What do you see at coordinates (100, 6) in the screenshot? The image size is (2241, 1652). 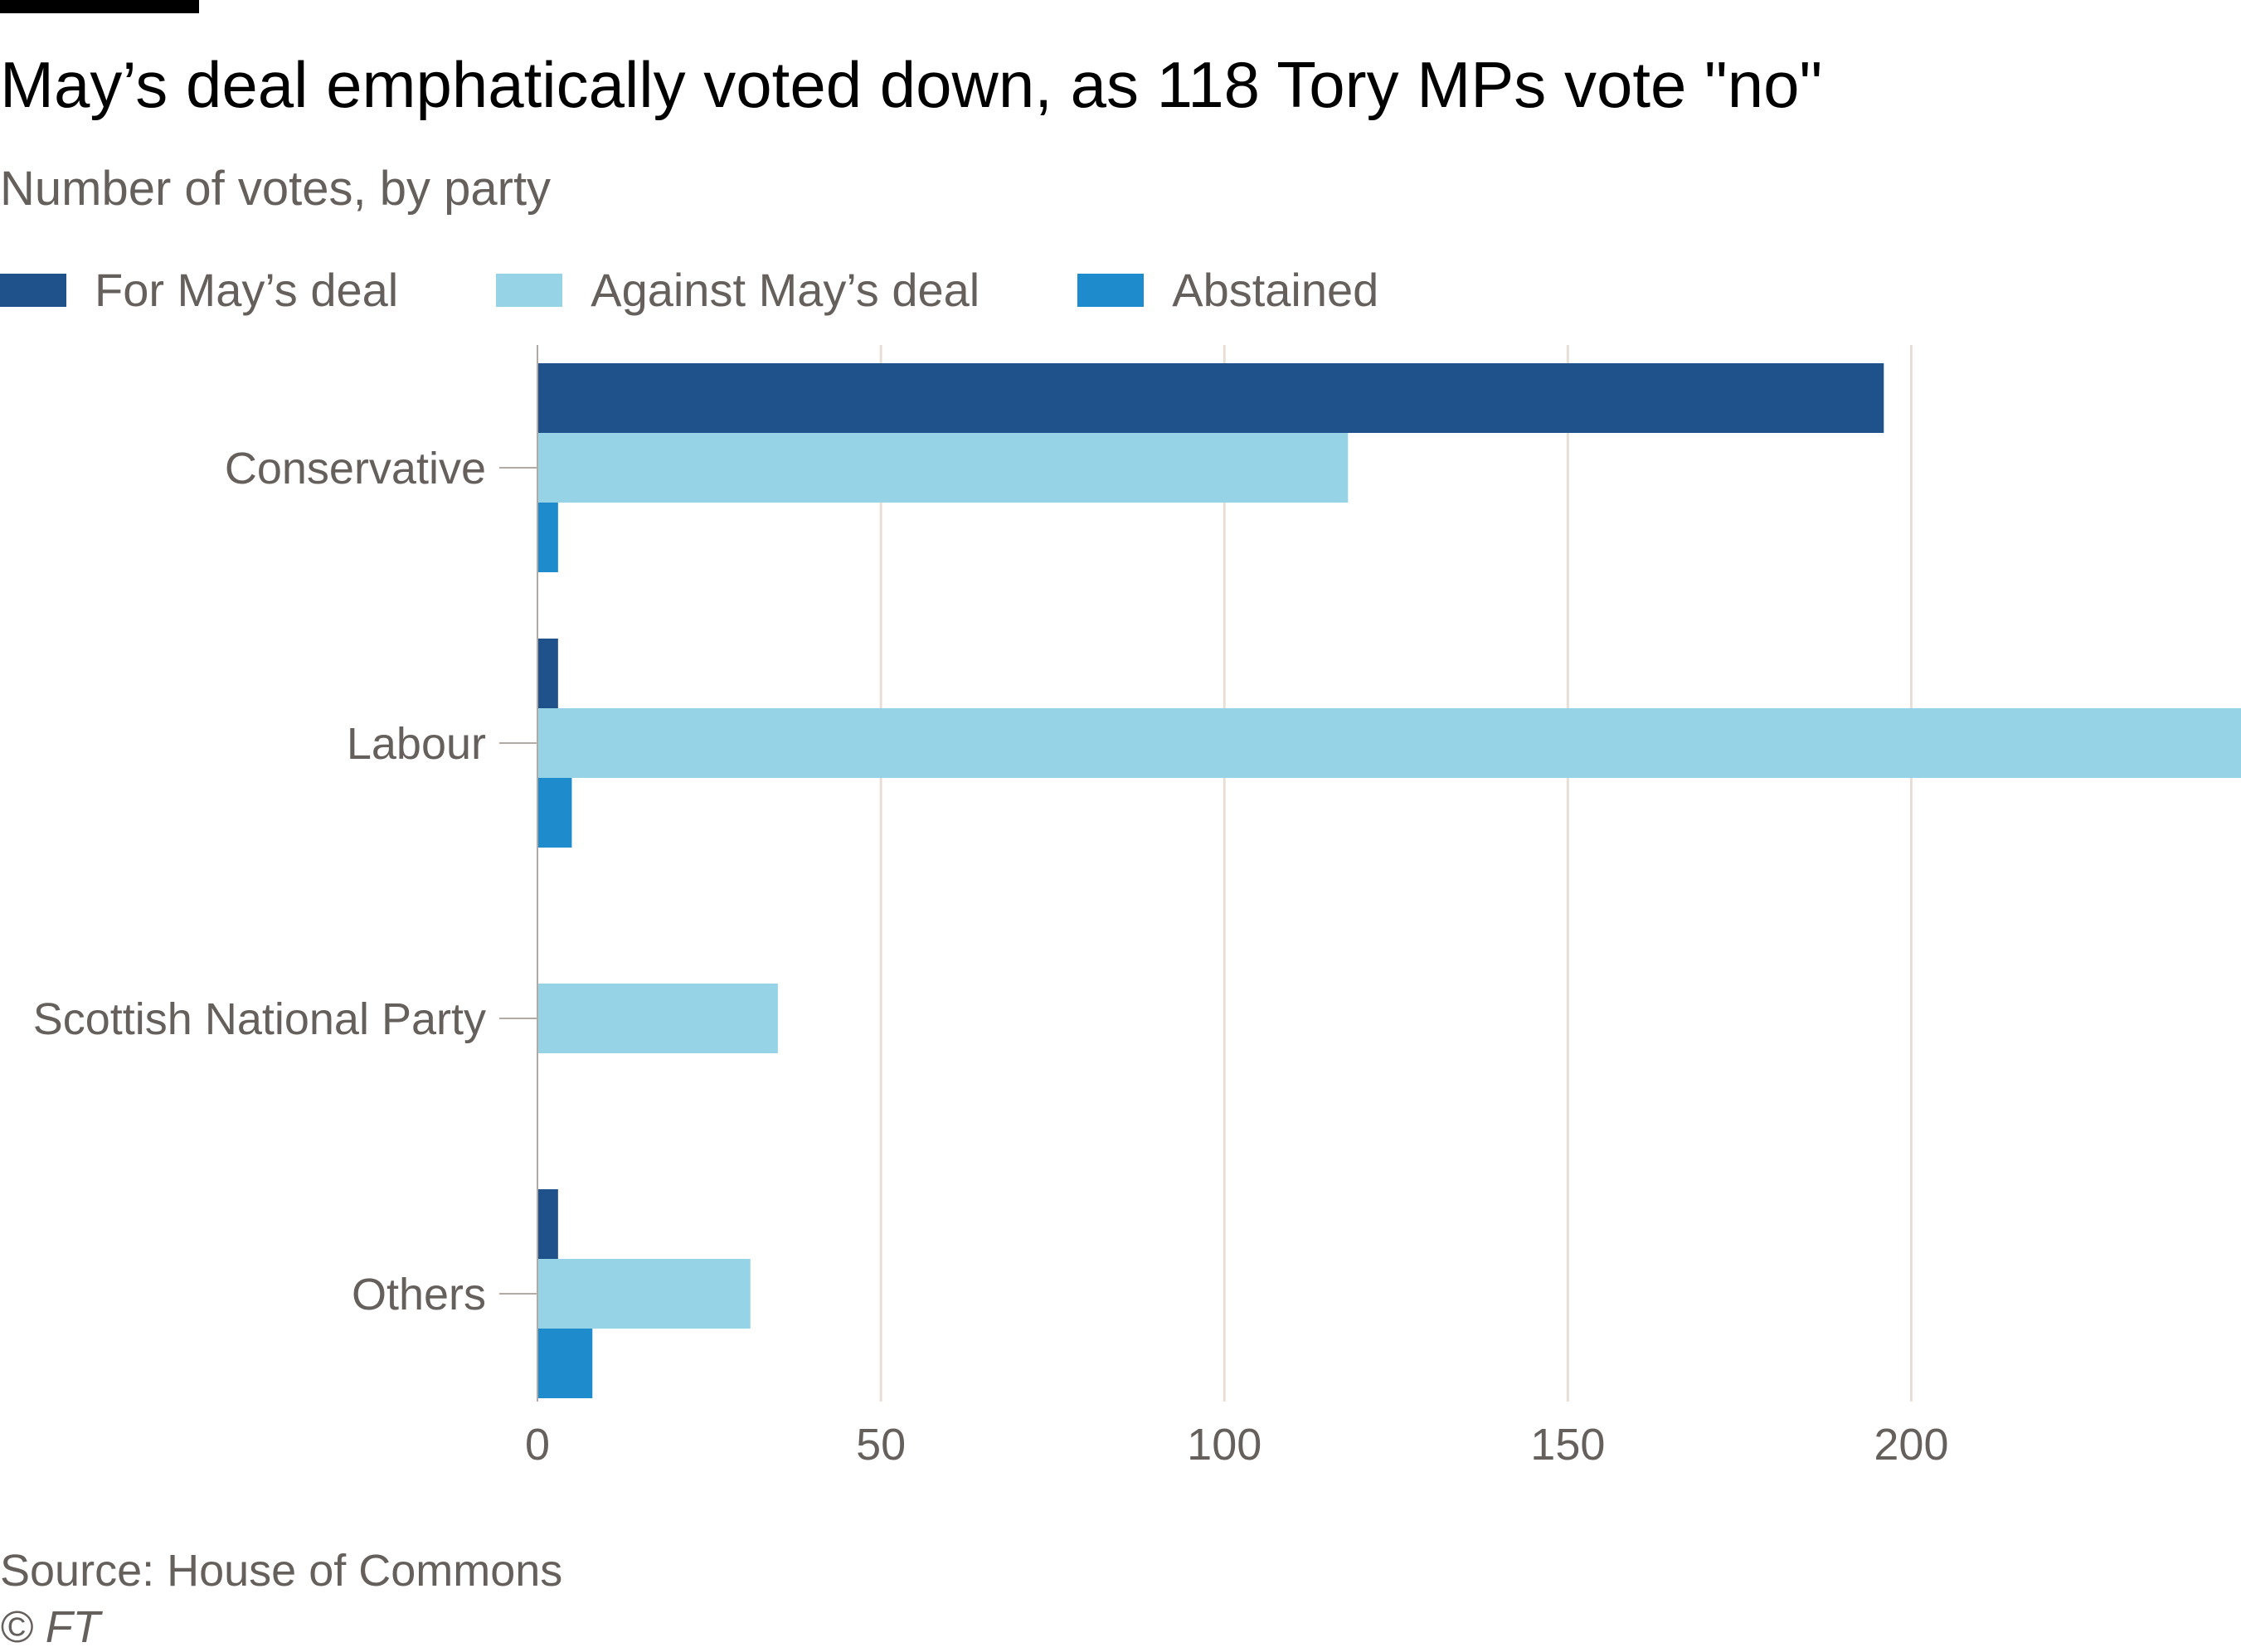 I see `header-rule` at bounding box center [100, 6].